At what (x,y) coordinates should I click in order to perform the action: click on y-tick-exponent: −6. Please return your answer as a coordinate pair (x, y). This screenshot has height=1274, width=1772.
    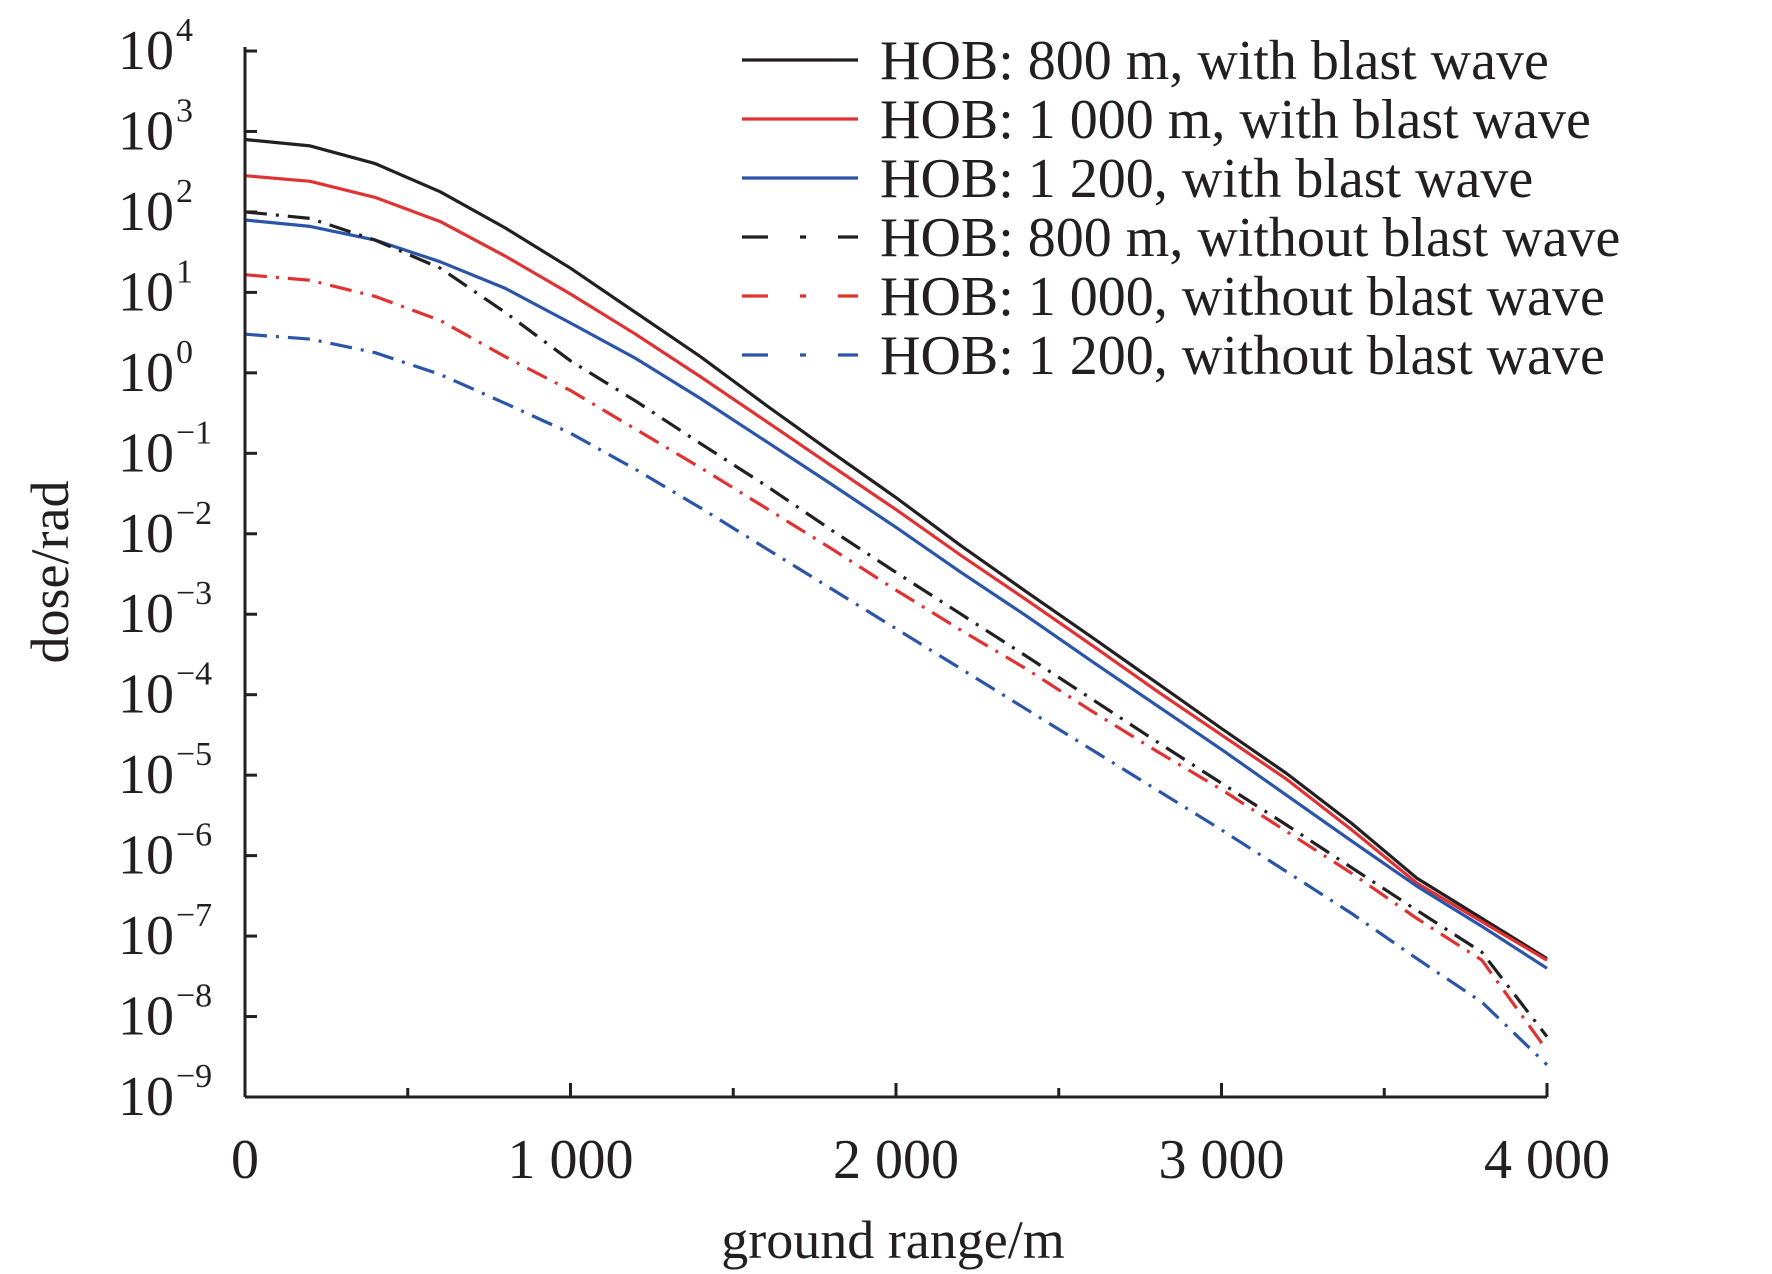
    Looking at the image, I should click on (194, 835).